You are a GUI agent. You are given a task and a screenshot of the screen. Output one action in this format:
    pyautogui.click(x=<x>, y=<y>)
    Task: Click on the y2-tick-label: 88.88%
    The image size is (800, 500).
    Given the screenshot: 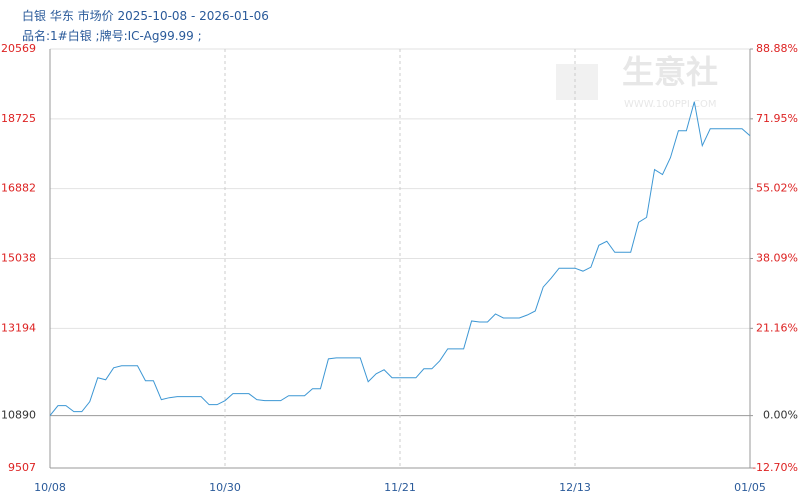 What is the action you would take?
    pyautogui.click(x=777, y=48)
    